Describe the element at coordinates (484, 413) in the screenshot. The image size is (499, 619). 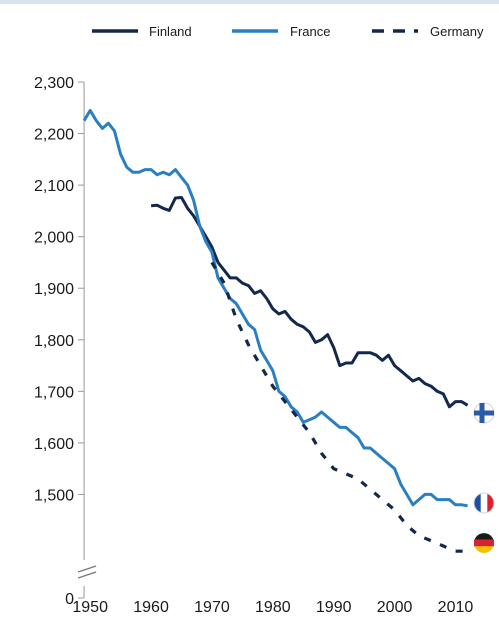
I see `finland-flag-icon` at that location.